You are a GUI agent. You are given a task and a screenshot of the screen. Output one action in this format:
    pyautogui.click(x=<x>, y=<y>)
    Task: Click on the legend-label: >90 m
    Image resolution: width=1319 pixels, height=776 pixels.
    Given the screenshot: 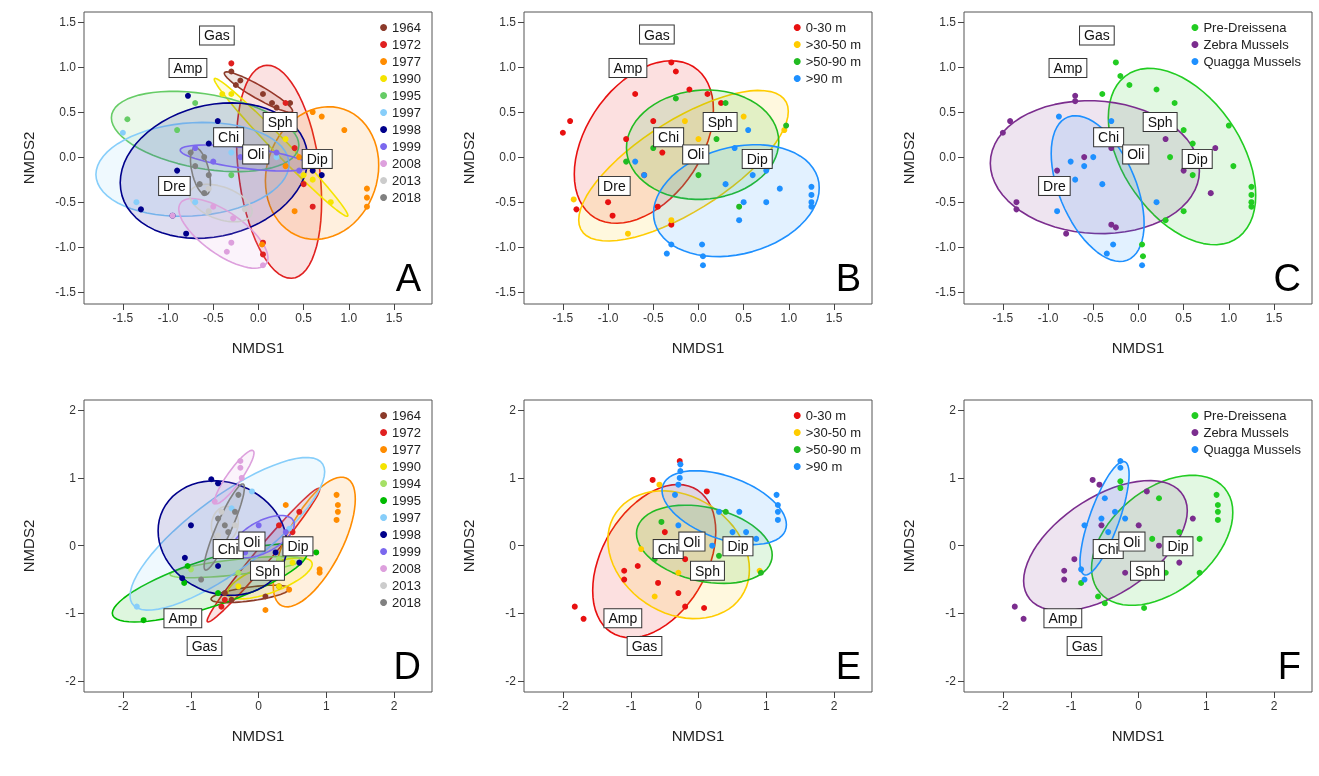 What is the action you would take?
    pyautogui.click(x=824, y=466)
    